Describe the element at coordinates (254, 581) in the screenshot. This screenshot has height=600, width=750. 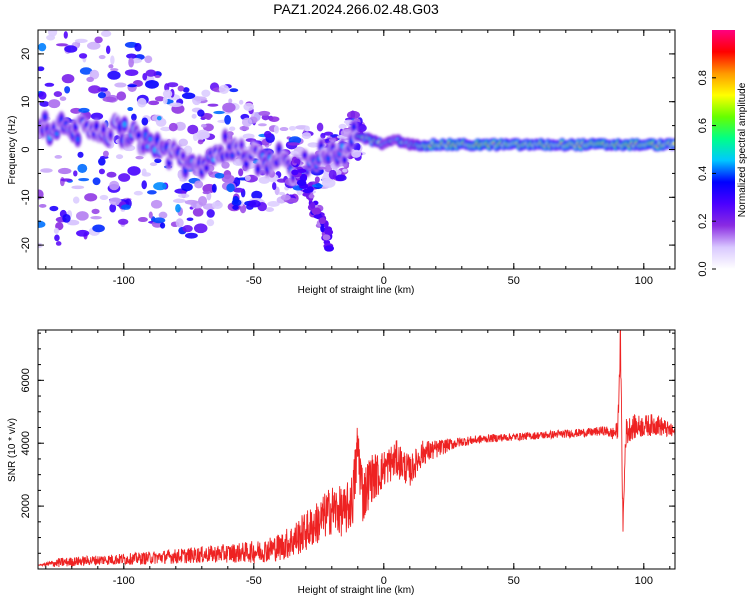
I see `snr-x-tick-label: -50` at that location.